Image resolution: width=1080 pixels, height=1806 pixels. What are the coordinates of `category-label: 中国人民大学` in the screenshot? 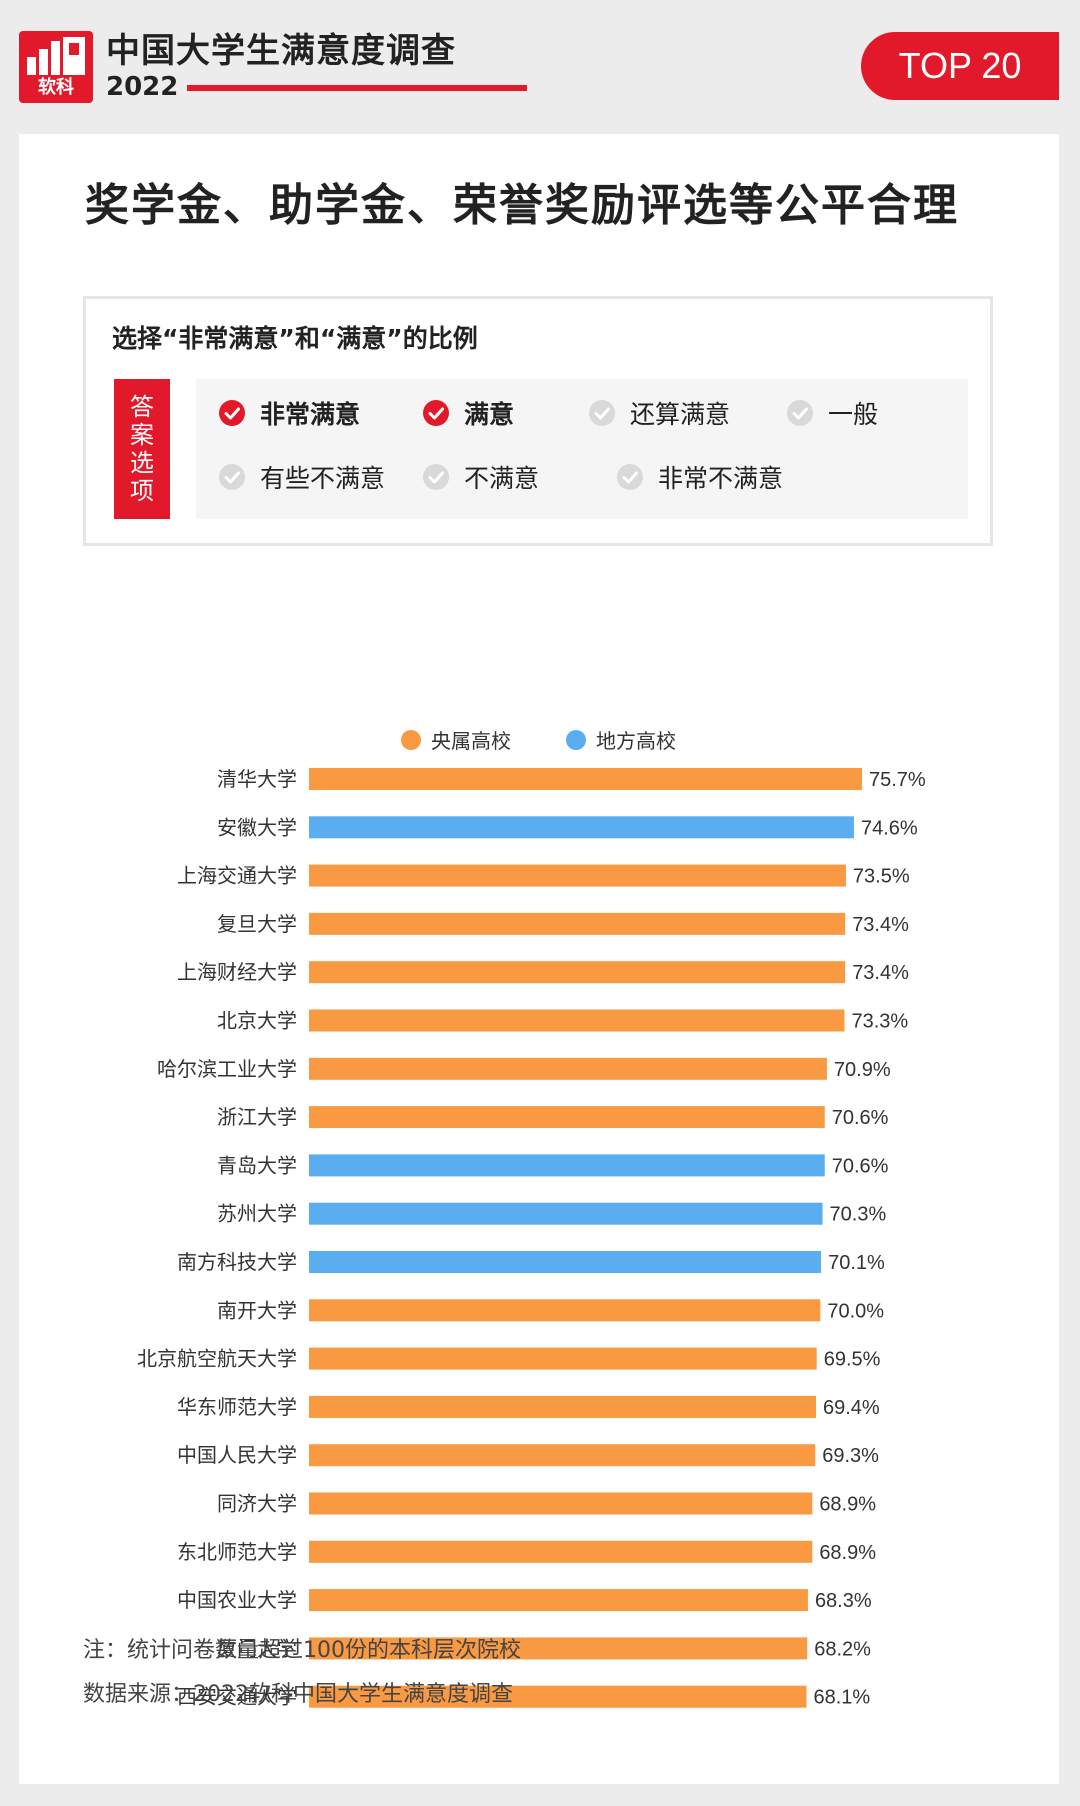 It's located at (237, 1455).